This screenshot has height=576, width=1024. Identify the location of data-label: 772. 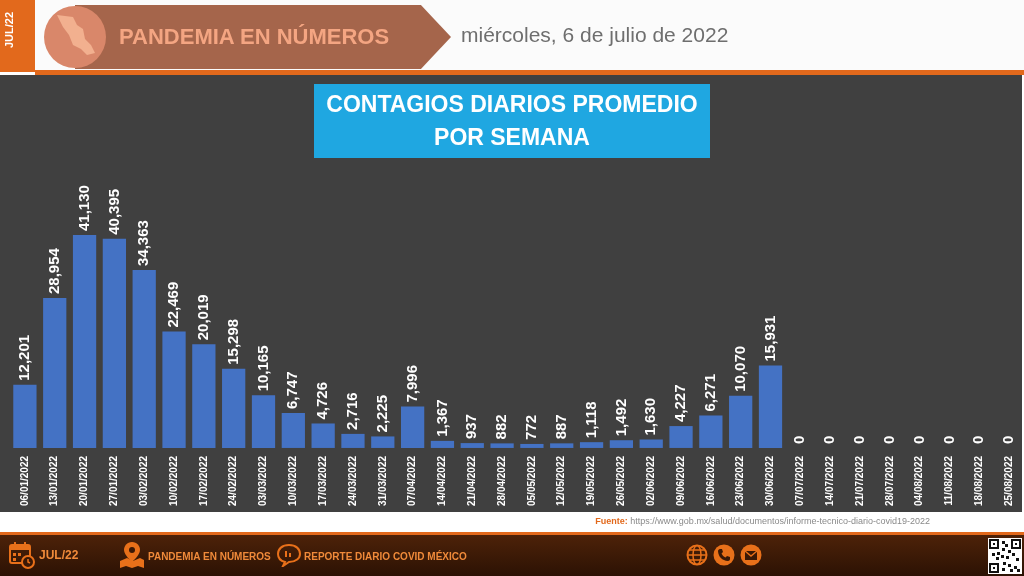
(531, 427).